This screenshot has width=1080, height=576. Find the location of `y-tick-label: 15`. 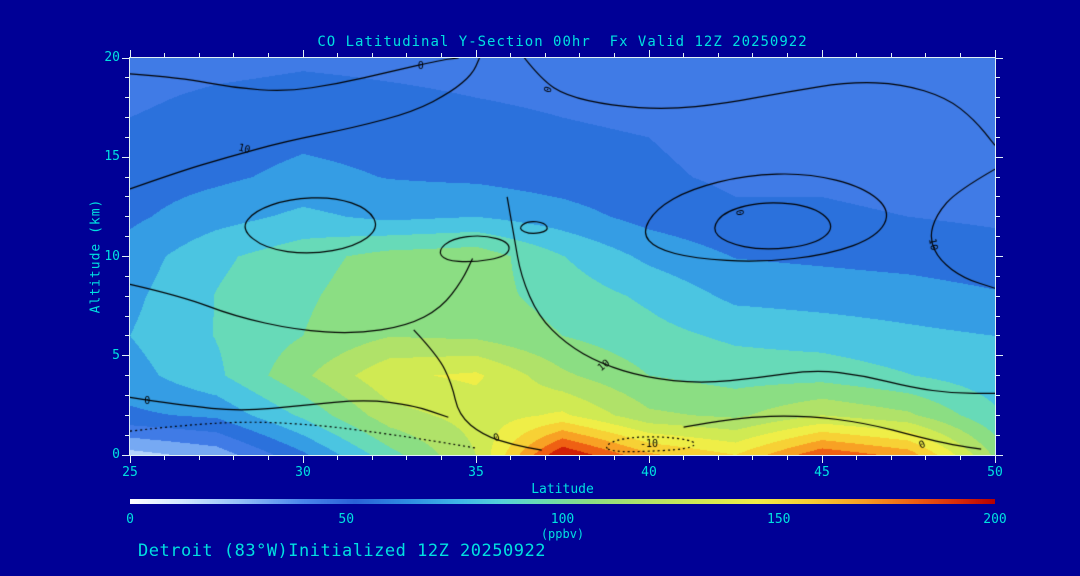

y-tick-label: 15 is located at coordinates (112, 157).